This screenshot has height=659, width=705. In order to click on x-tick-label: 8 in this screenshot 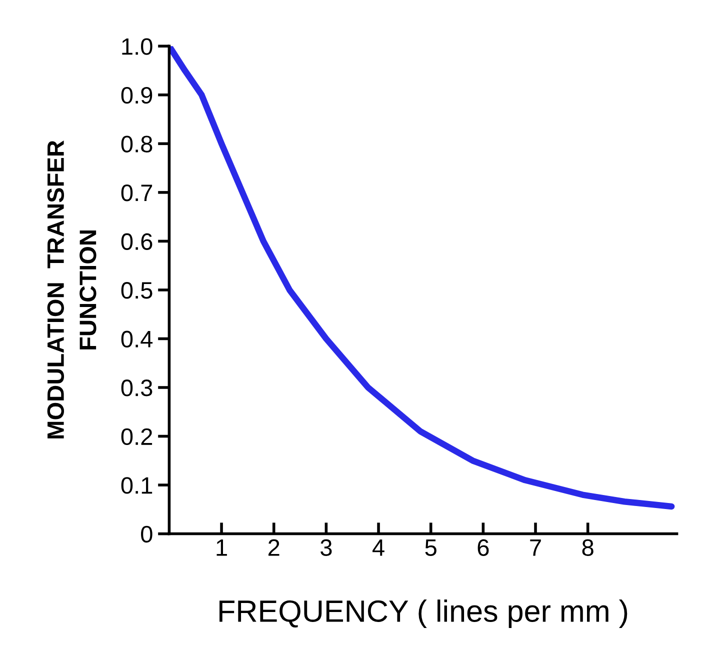, I will do `click(588, 547)`.